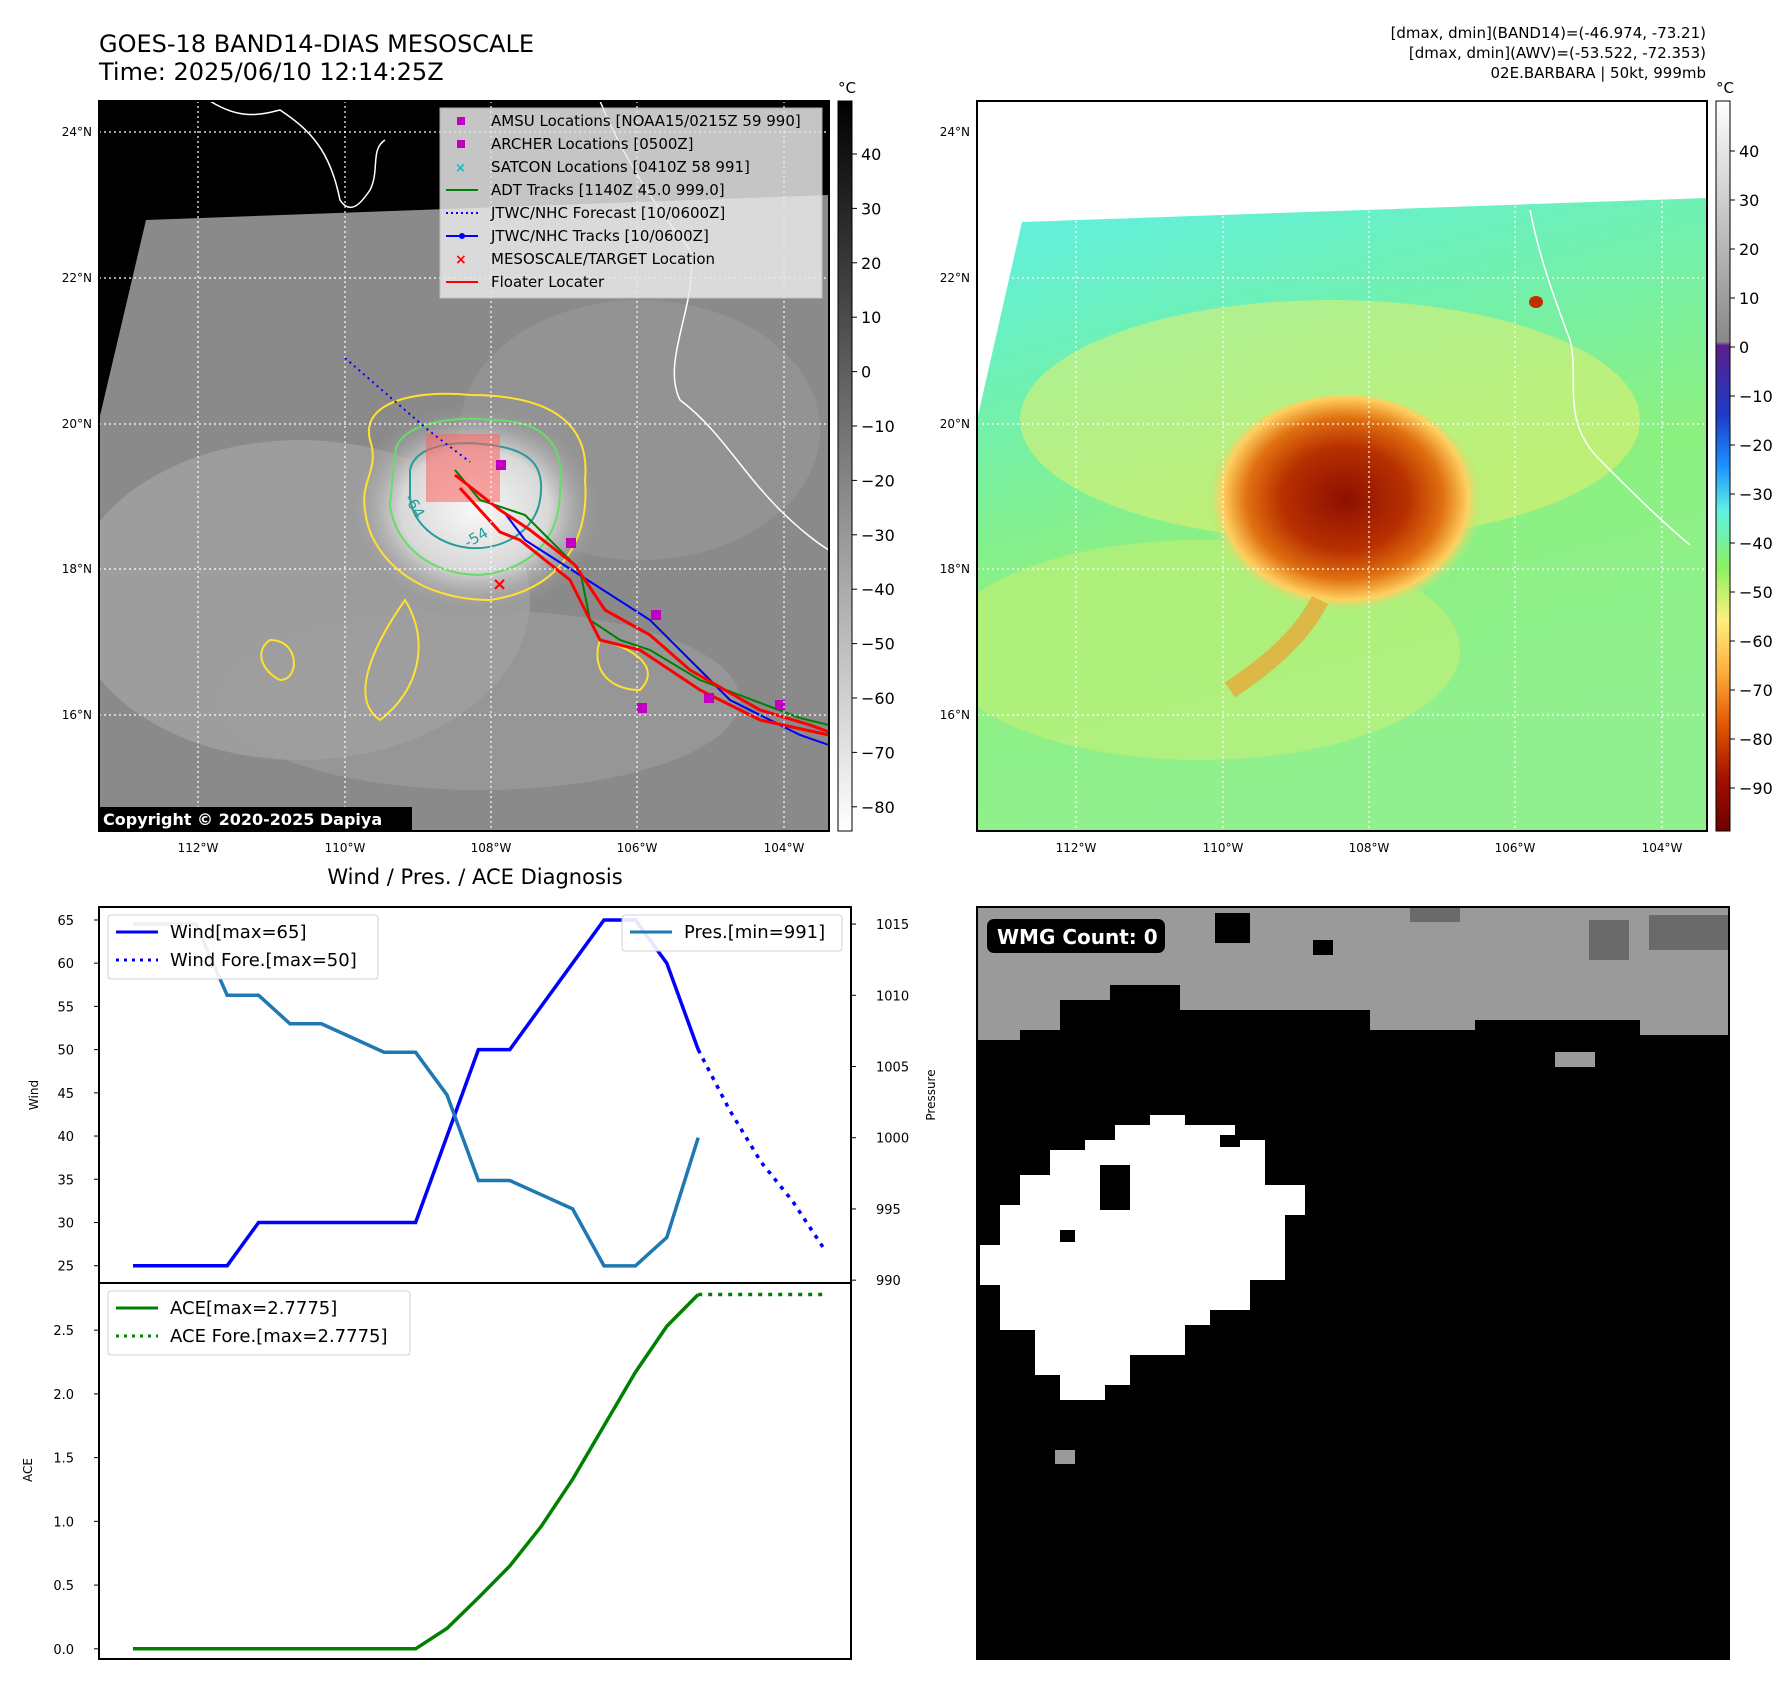 The width and height of the screenshot is (1792, 1690). I want to click on ir-storm-core, so click(475, 510).